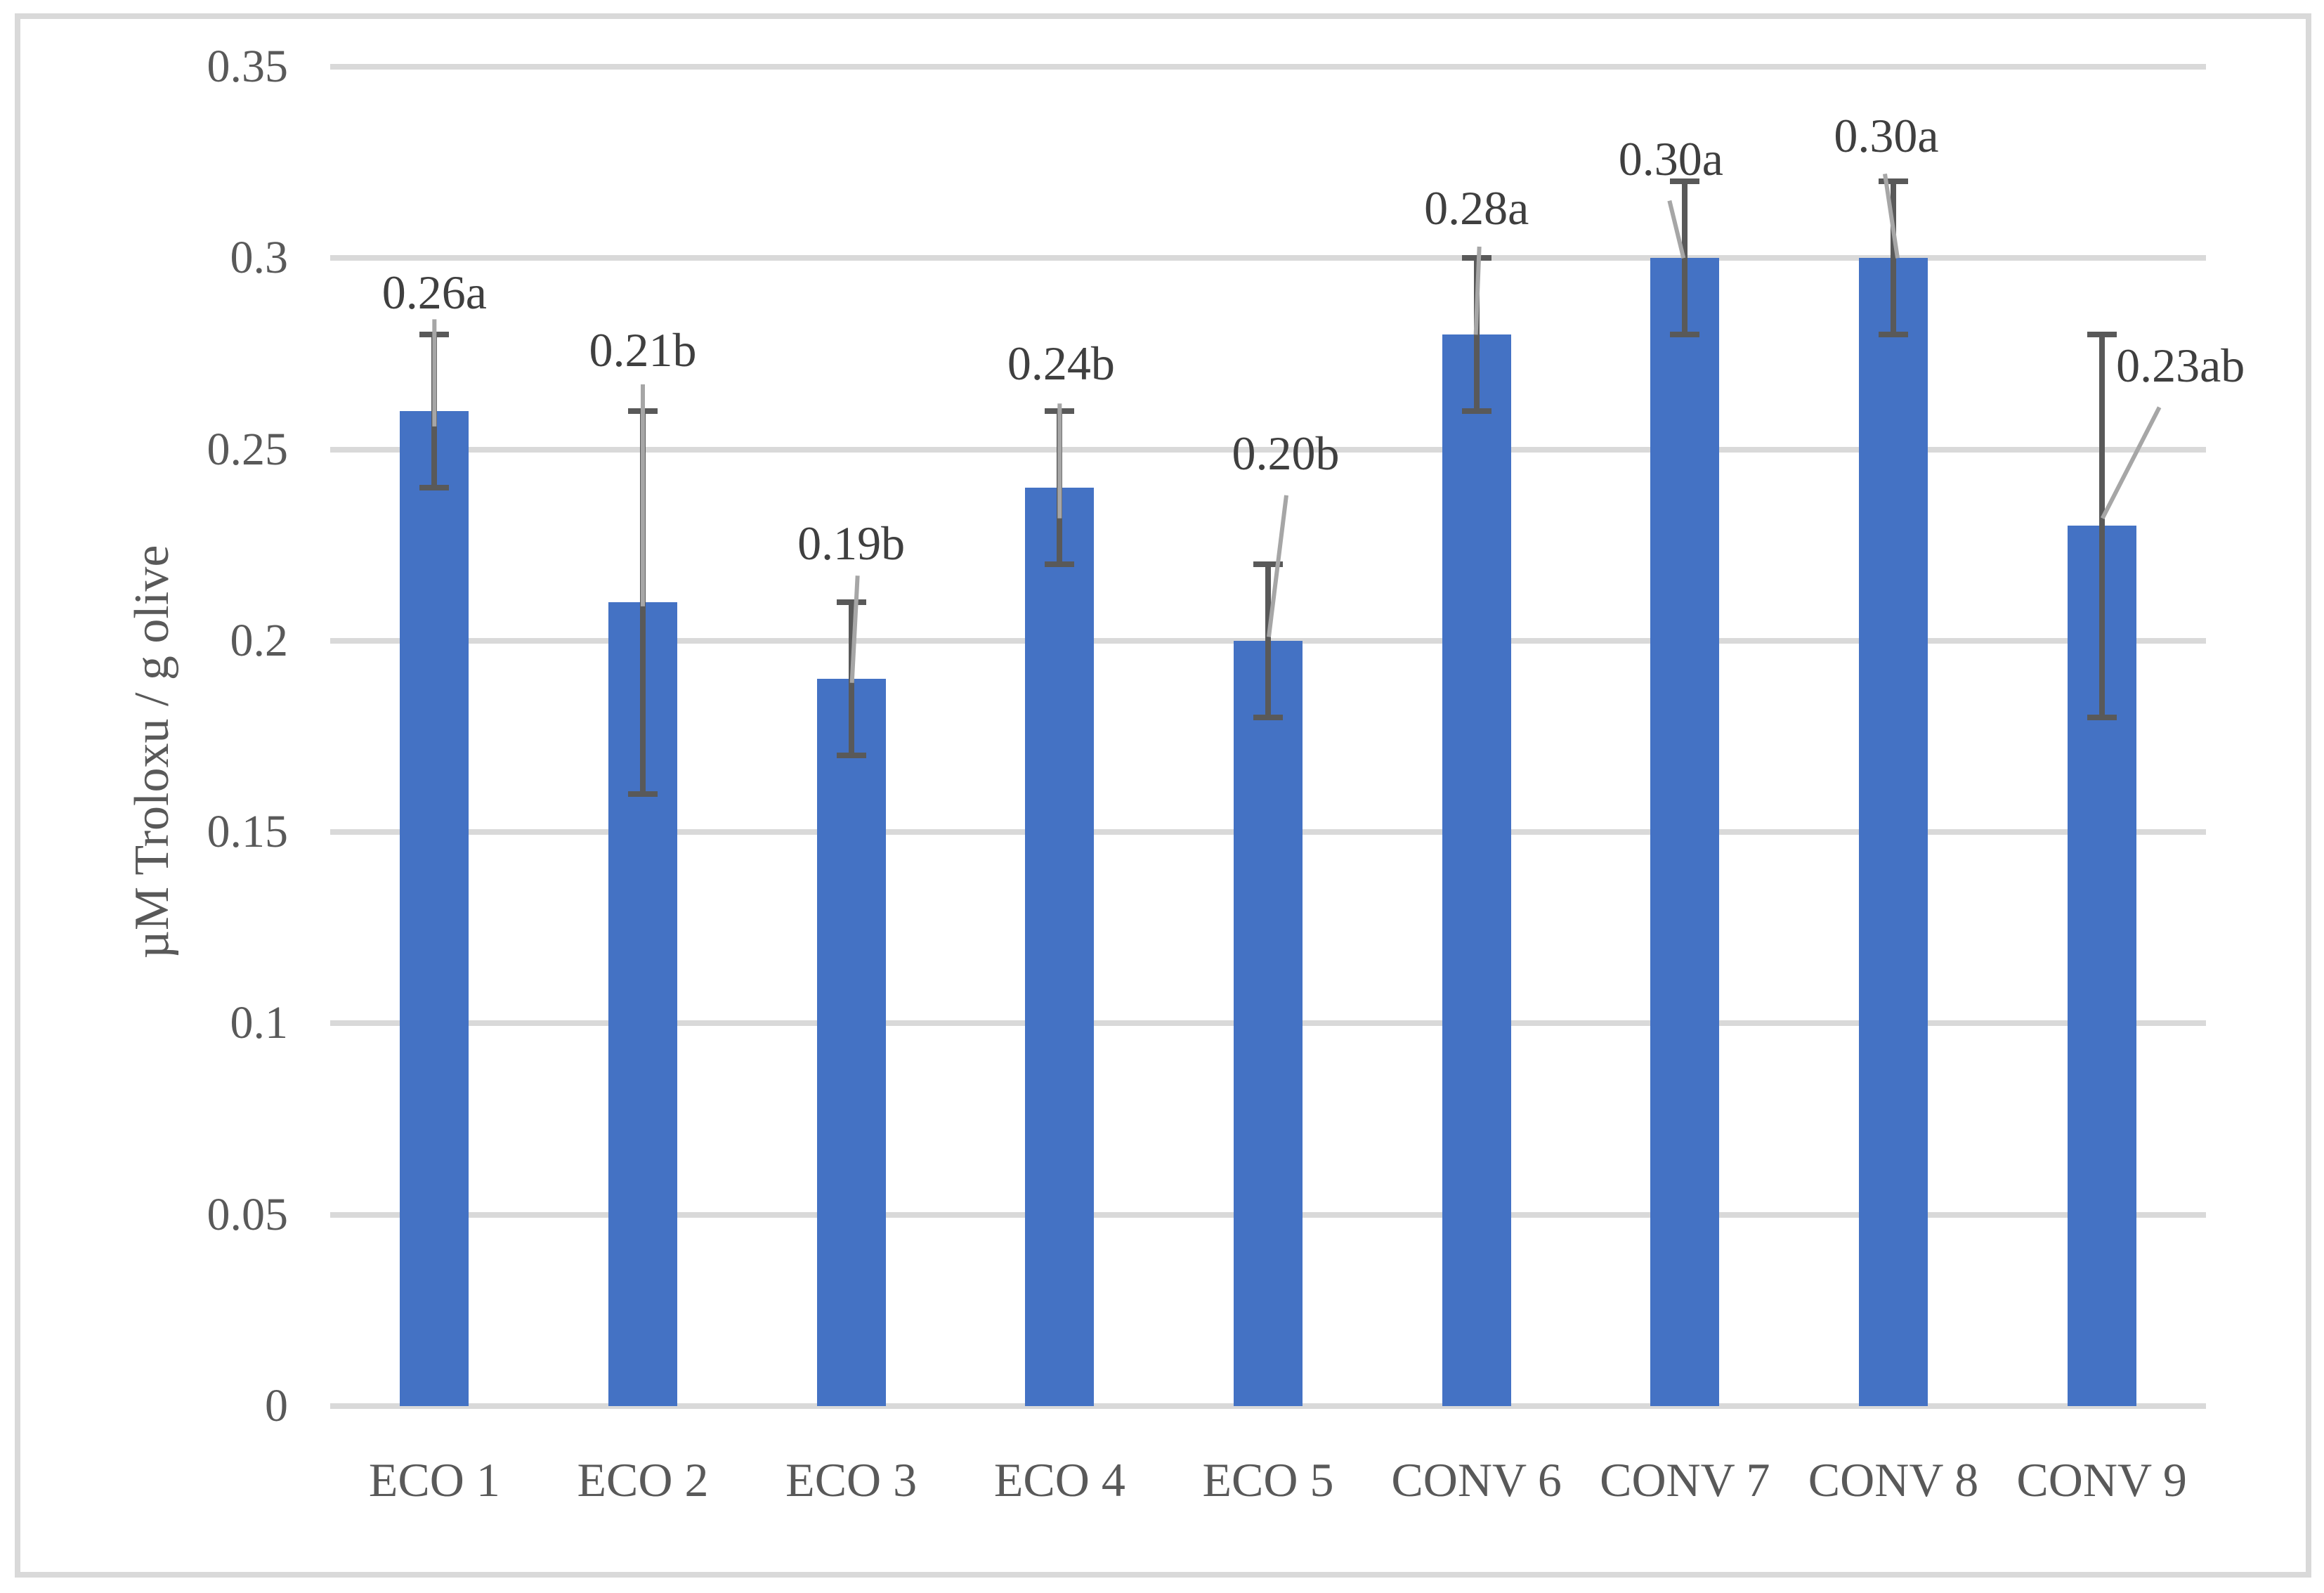 The image size is (2324, 1593). What do you see at coordinates (1059, 1480) in the screenshot?
I see `x-category-label: ECO 4` at bounding box center [1059, 1480].